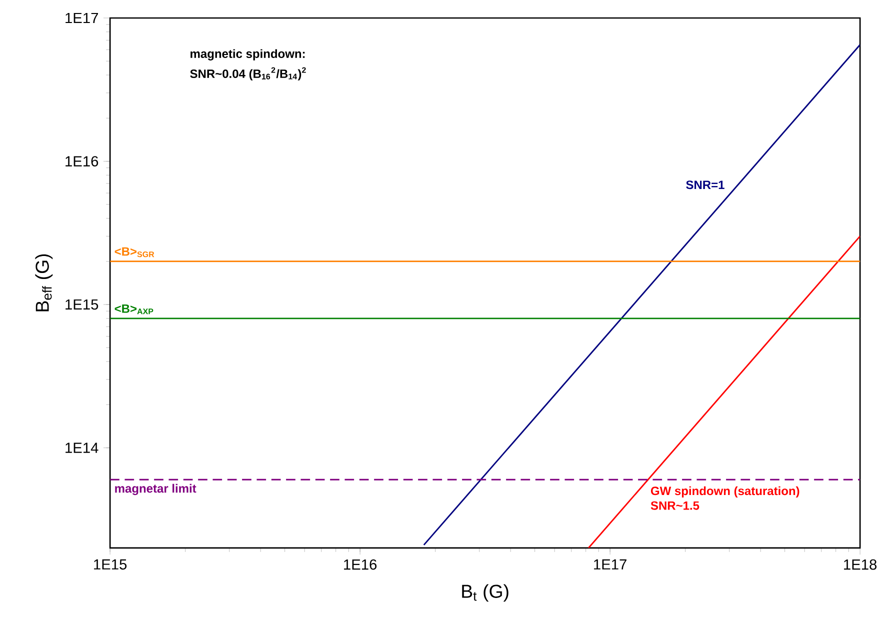  Describe the element at coordinates (610, 564) in the screenshot. I see `x-tick-label: 1E17` at that location.